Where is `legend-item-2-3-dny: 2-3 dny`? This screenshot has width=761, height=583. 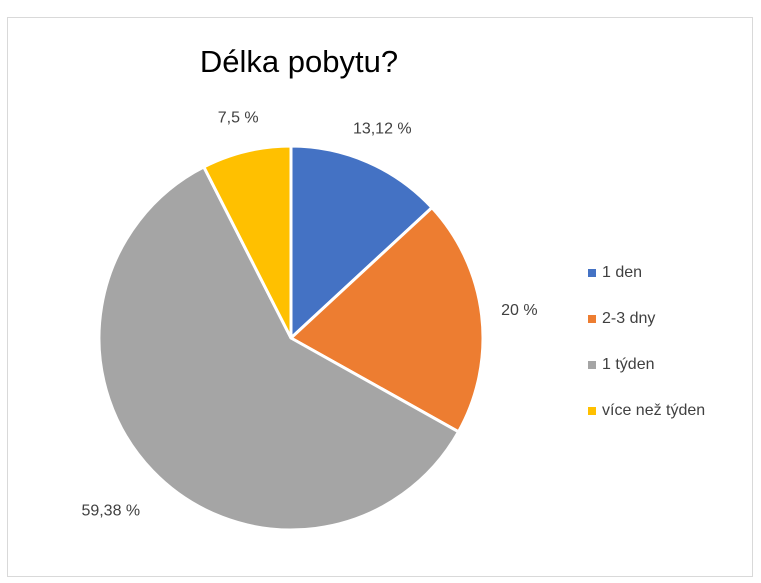 legend-item-2-3-dny: 2-3 dny is located at coordinates (646, 319).